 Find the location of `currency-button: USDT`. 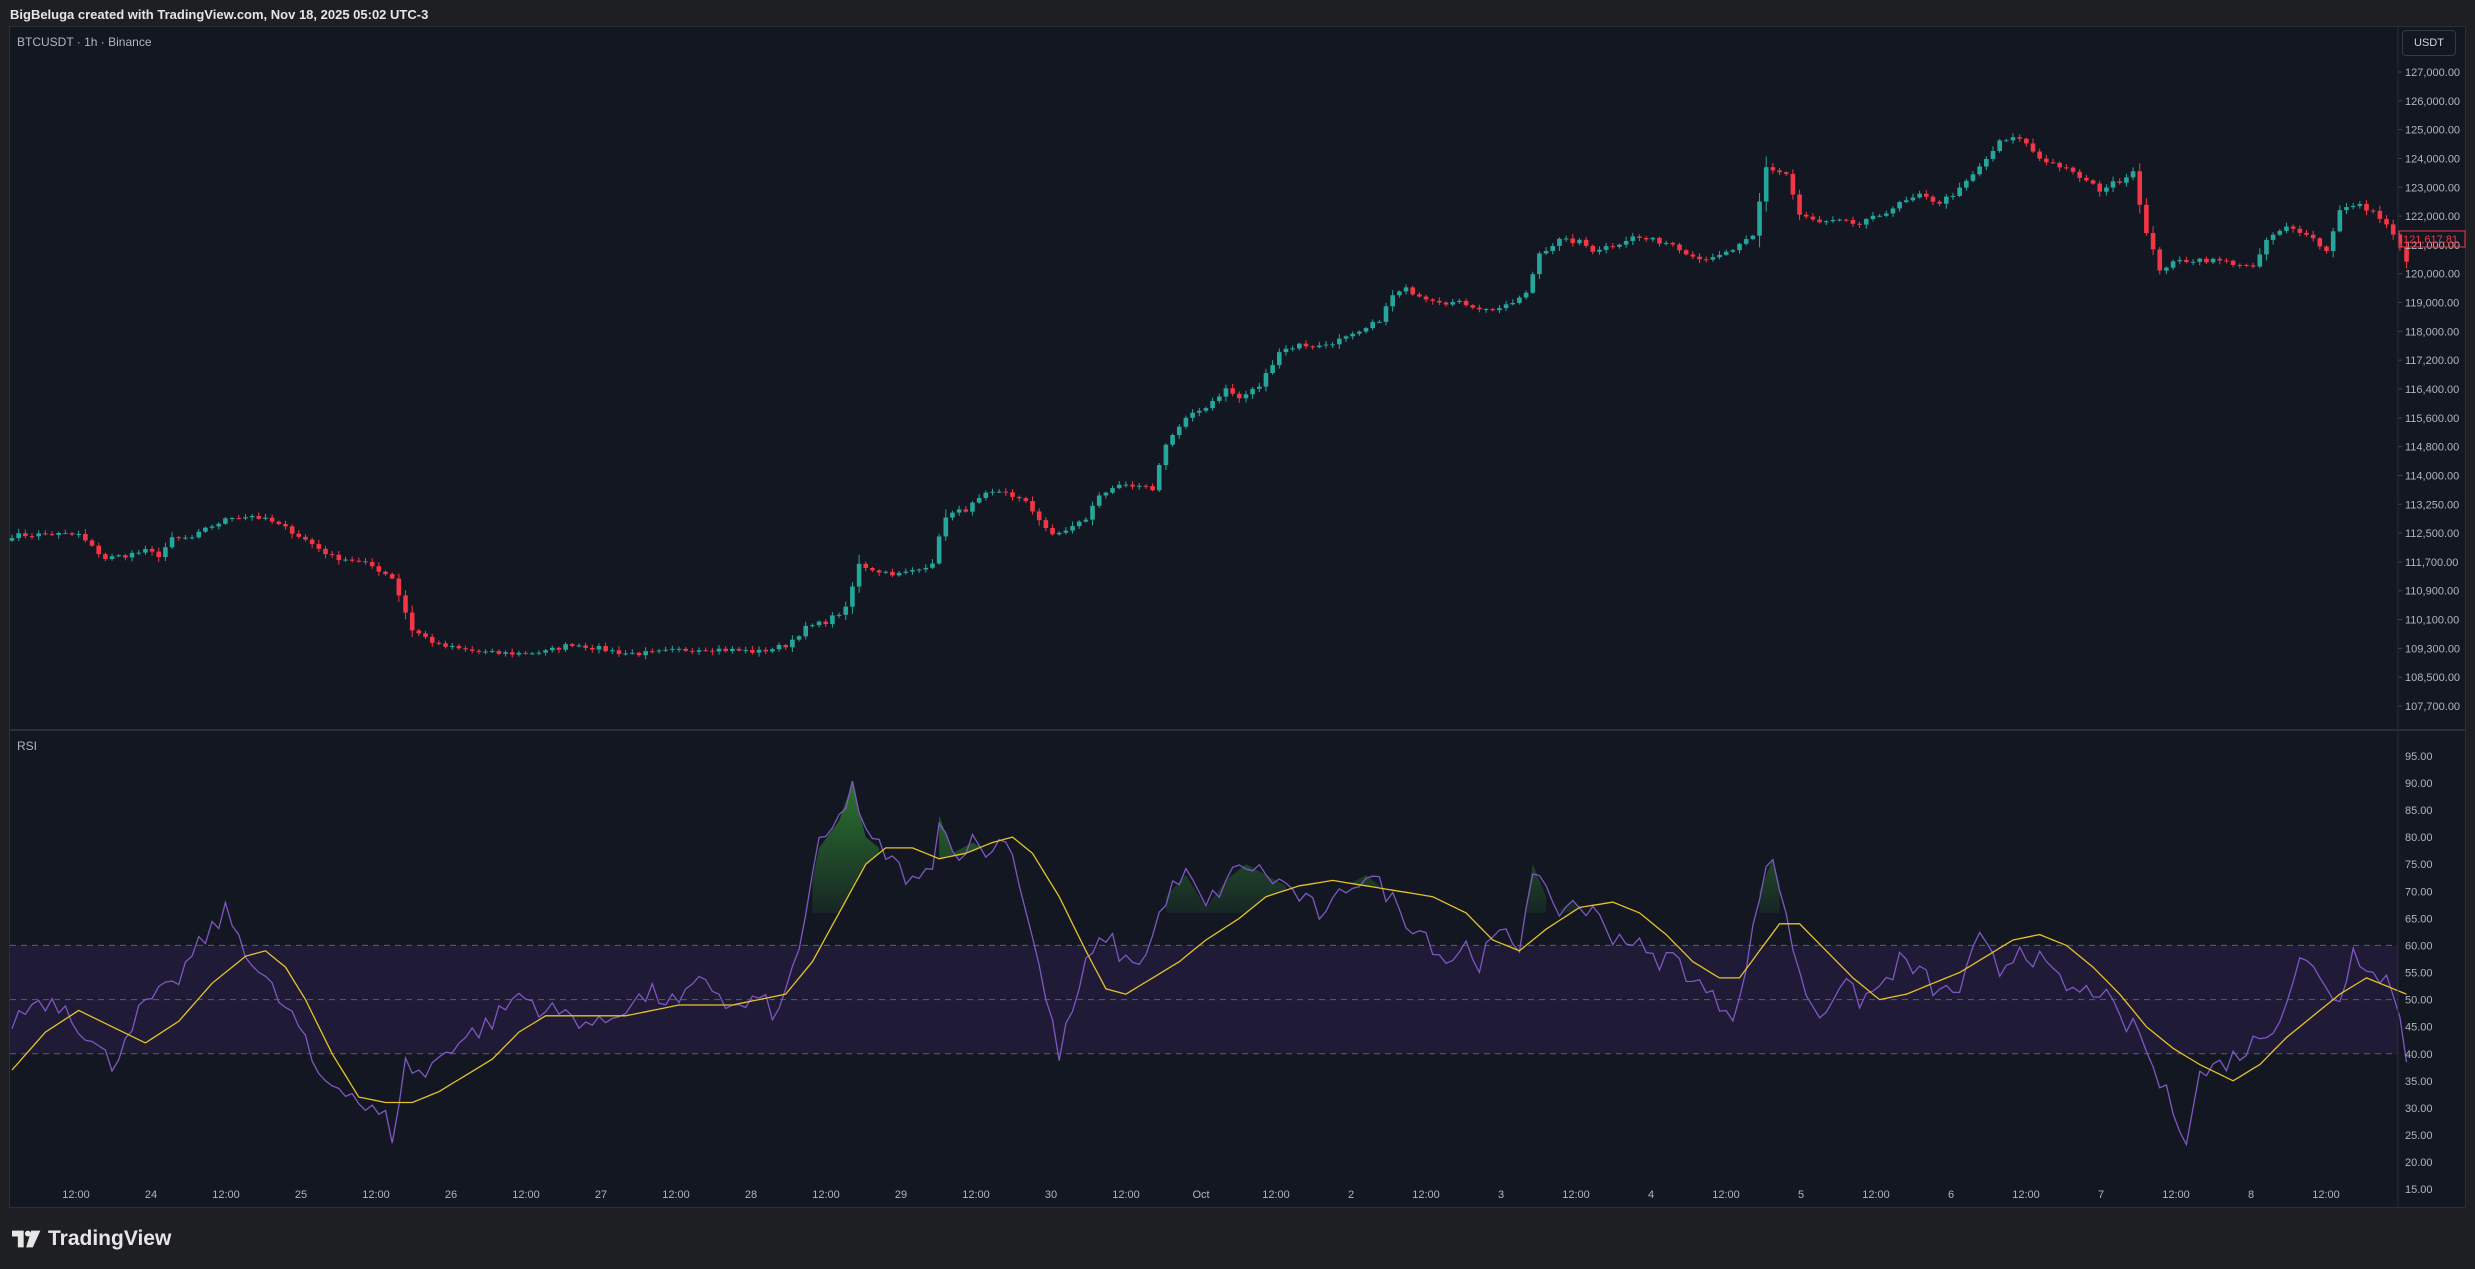

currency-button: USDT is located at coordinates (2429, 43).